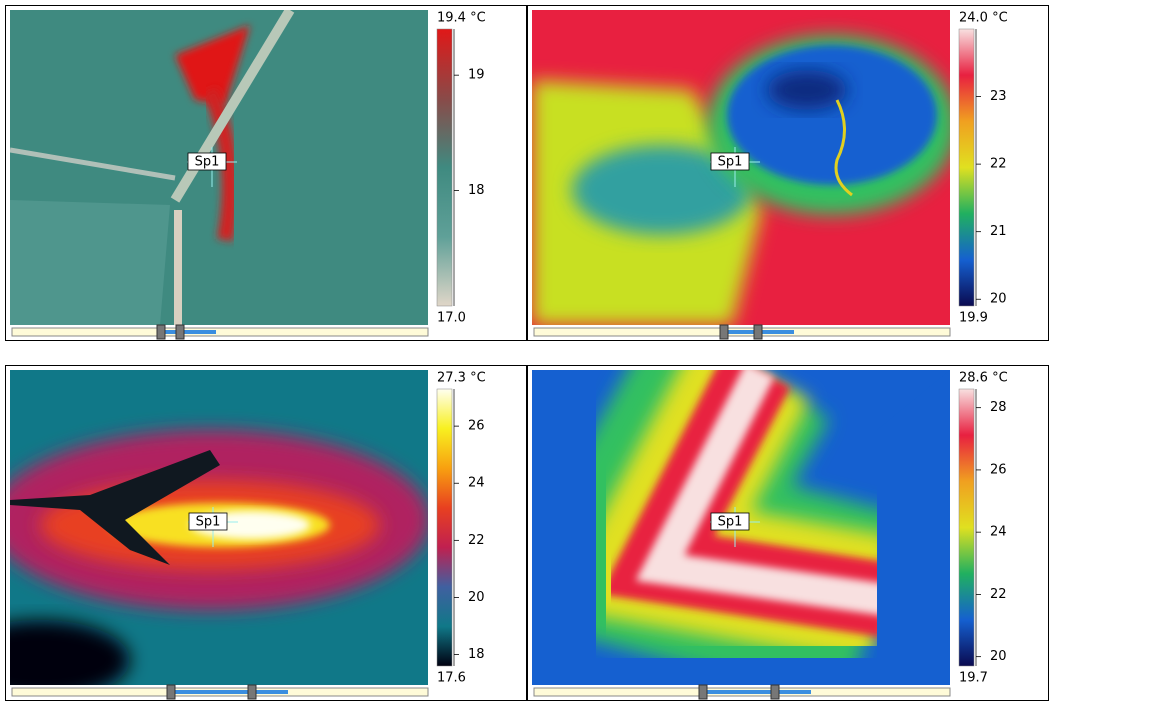 The image size is (1152, 709). Describe the element at coordinates (998, 96) in the screenshot. I see `scale-tick-label: 23` at that location.